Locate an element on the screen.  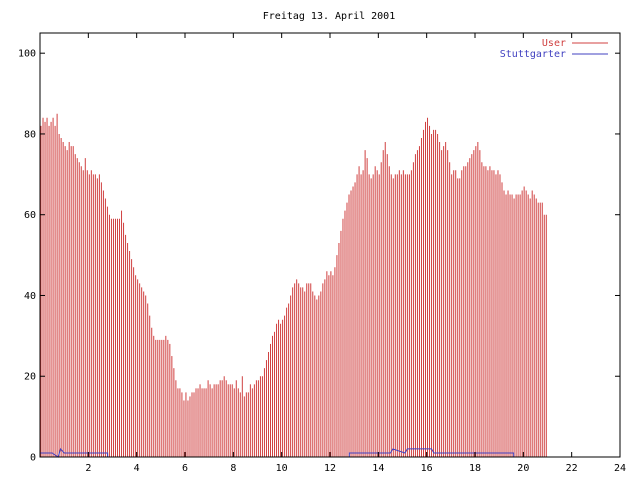
legend-label-user: User is located at coordinates (554, 43).